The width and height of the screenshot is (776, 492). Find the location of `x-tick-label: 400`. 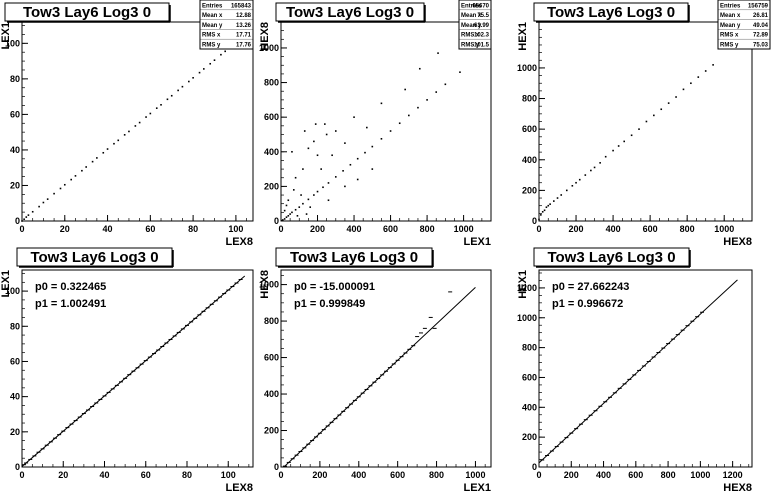

x-tick-label: 400 is located at coordinates (613, 229).